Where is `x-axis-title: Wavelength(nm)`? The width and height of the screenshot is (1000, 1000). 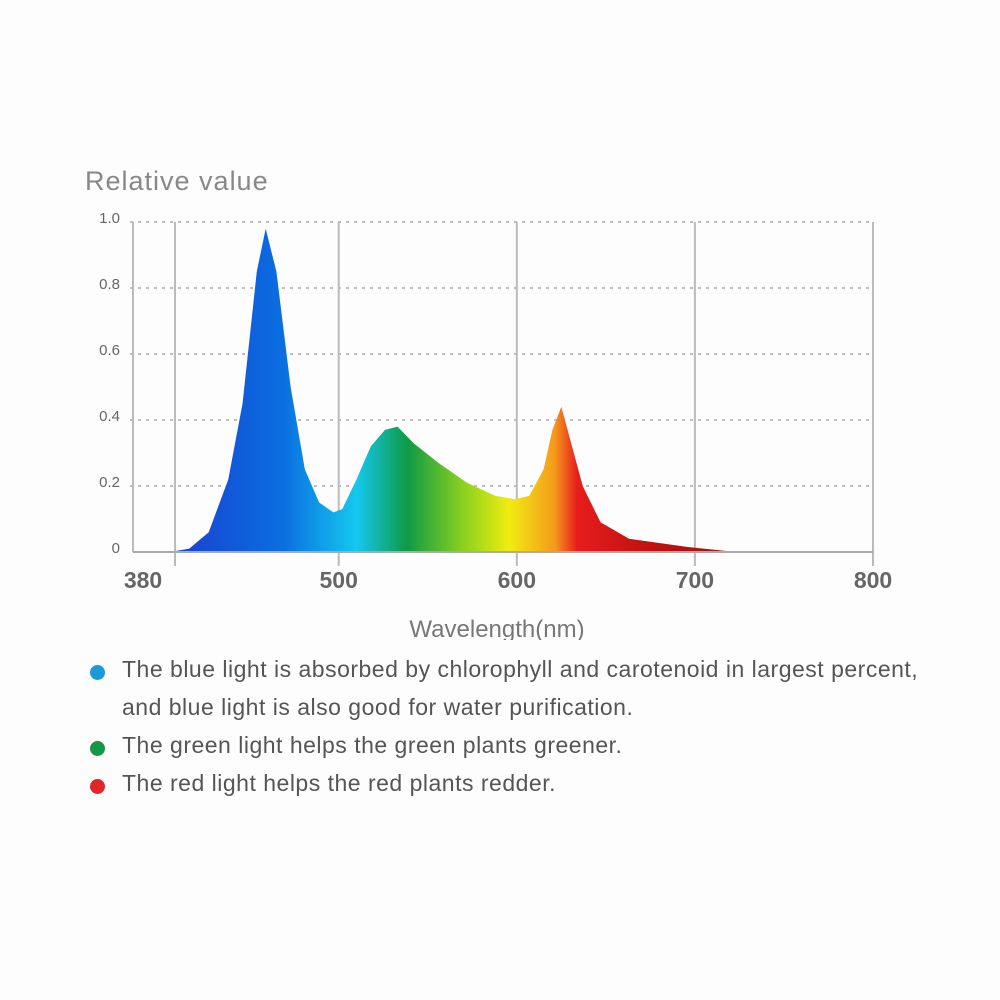 x-axis-title: Wavelength(nm) is located at coordinates (496, 628).